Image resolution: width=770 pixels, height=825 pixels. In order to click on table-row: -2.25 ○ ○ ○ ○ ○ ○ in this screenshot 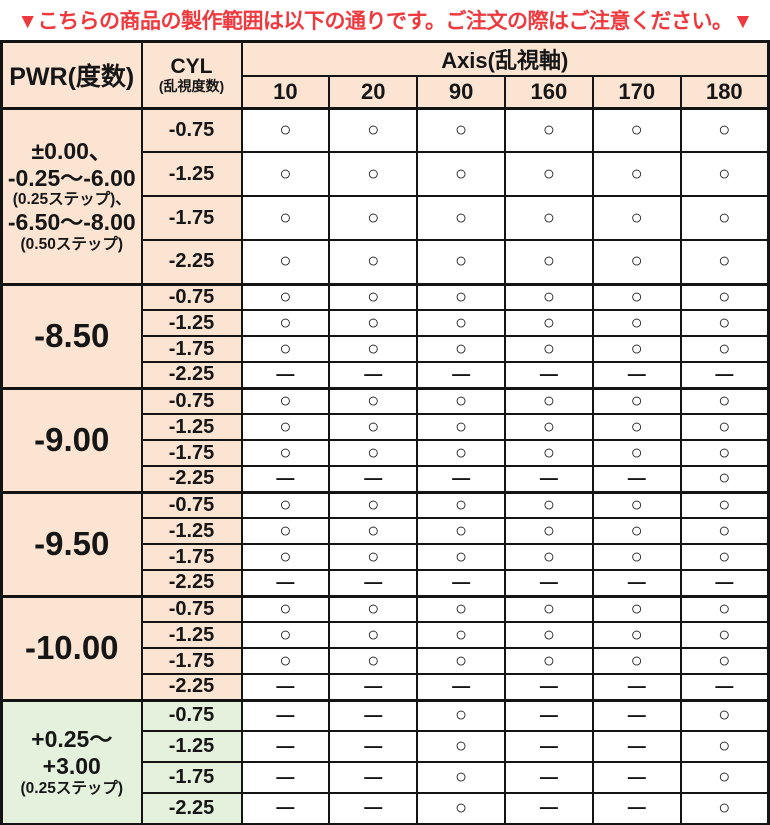, I will do `click(386, 262)`.